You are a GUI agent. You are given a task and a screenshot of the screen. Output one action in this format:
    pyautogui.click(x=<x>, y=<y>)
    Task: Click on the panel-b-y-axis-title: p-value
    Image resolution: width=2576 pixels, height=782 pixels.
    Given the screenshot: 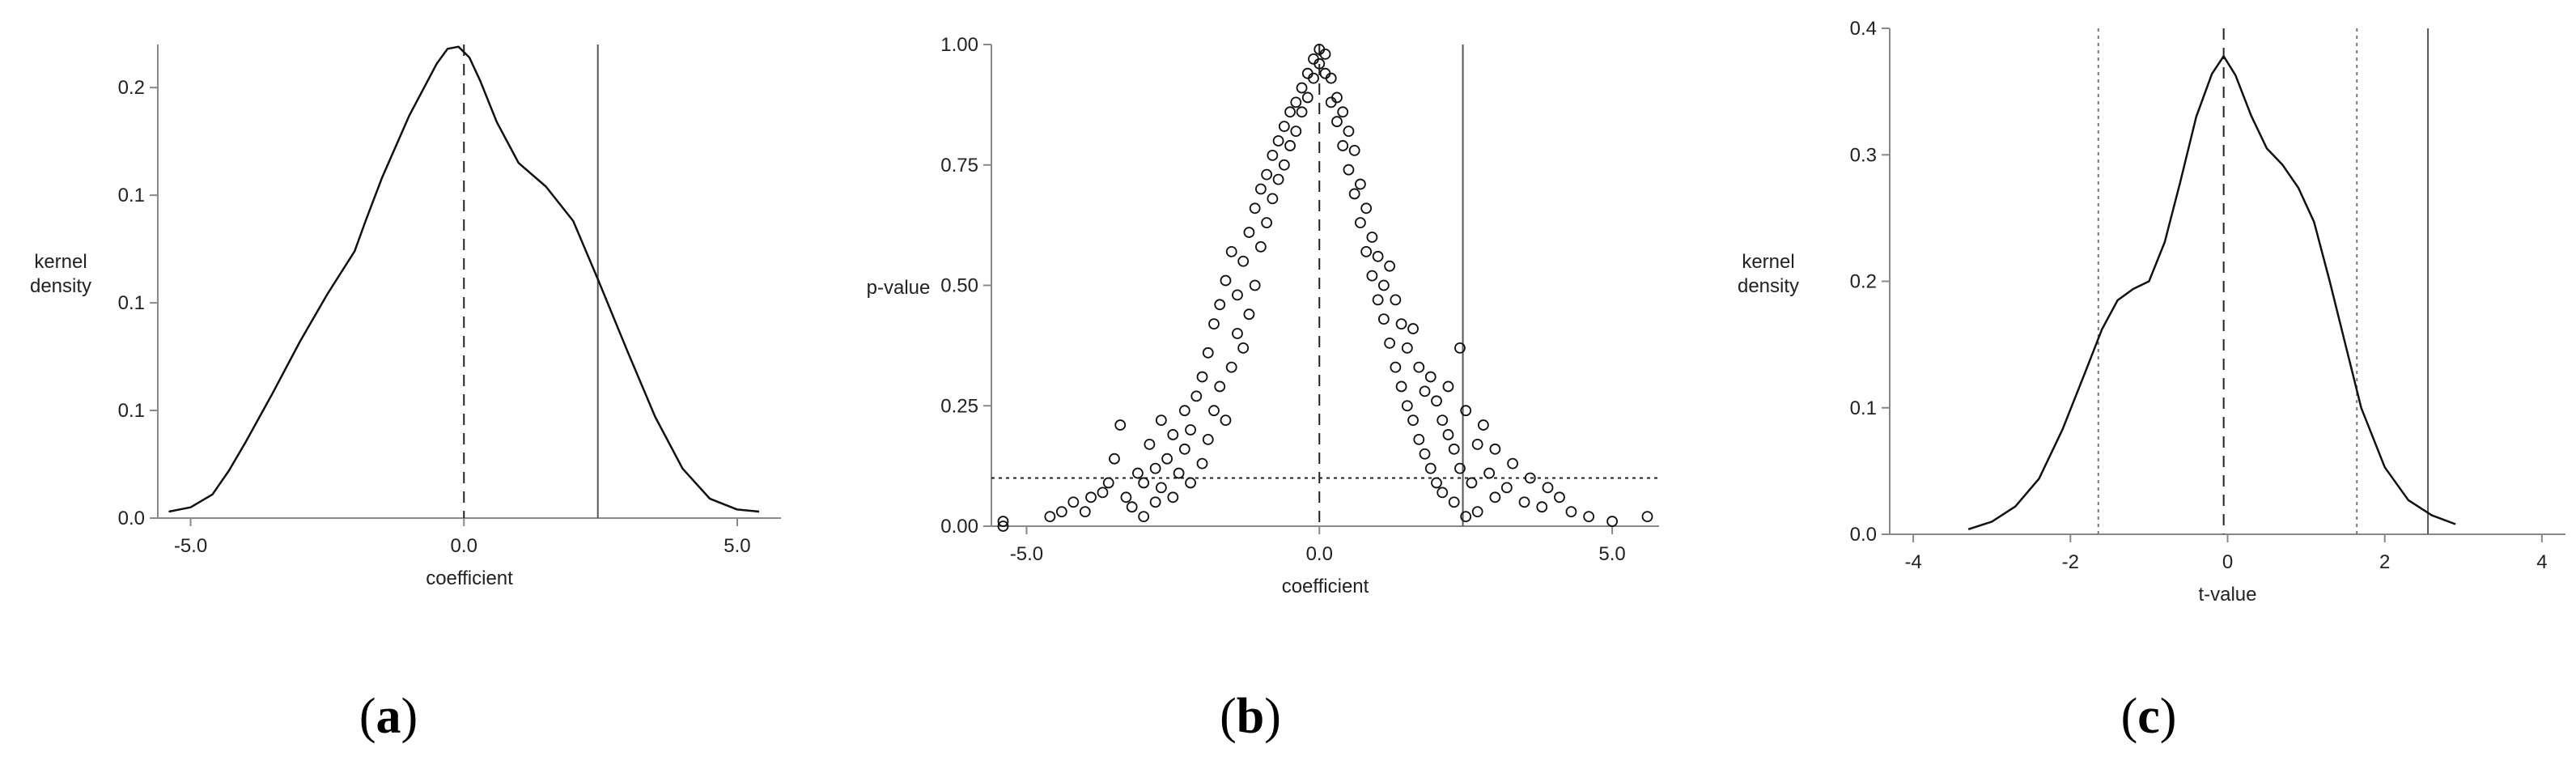 What is the action you would take?
    pyautogui.click(x=899, y=288)
    